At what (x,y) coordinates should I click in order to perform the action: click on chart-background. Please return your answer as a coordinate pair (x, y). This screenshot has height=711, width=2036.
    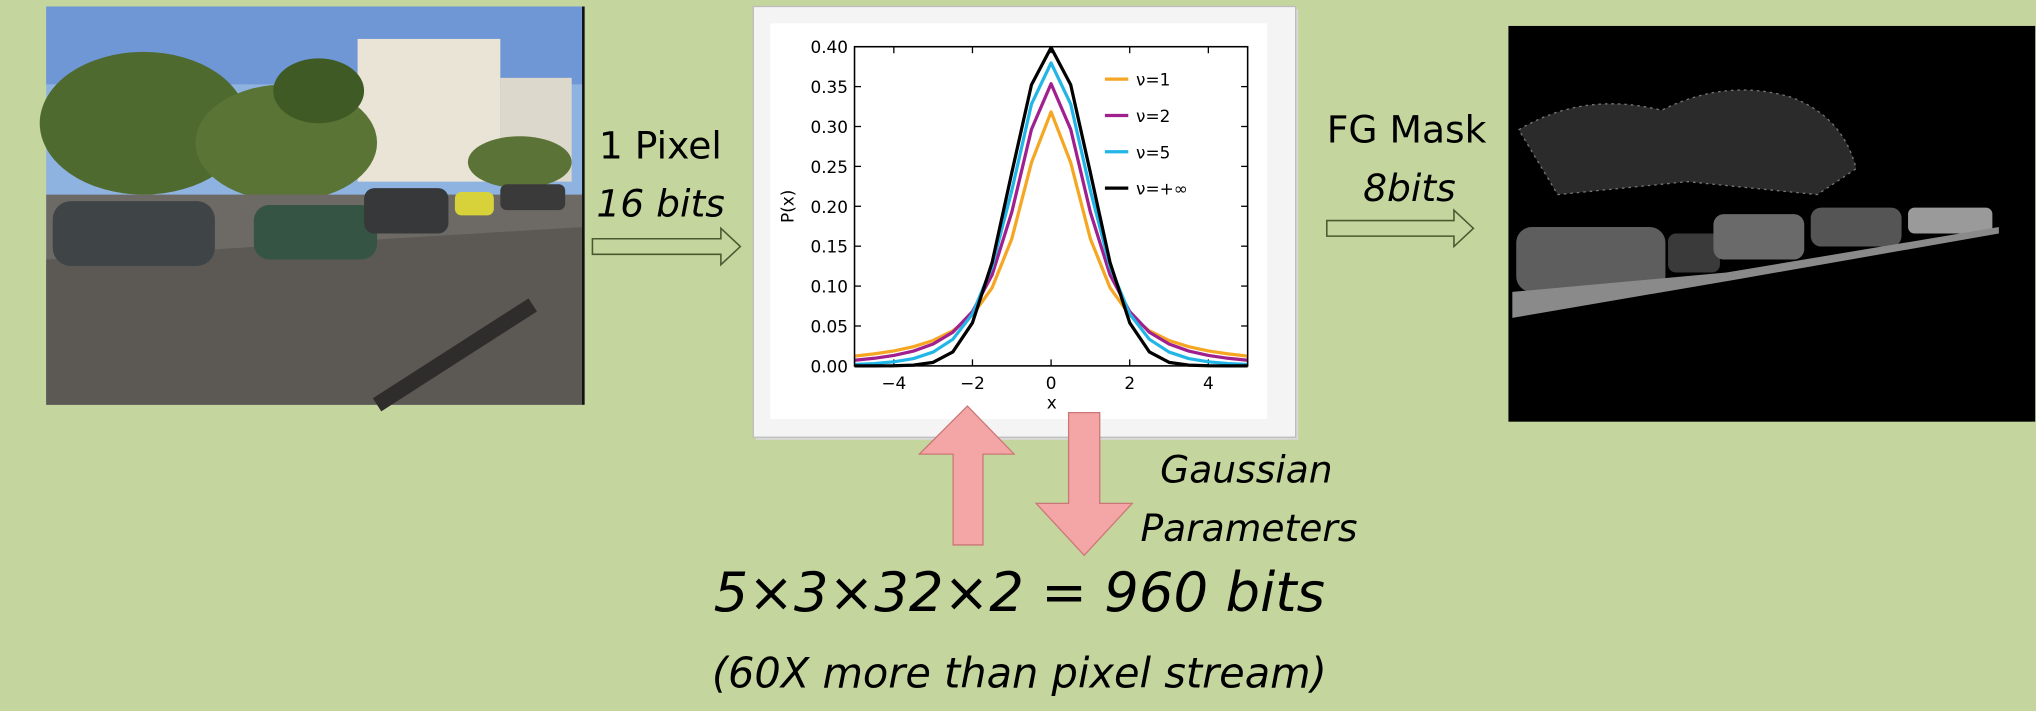
    Looking at the image, I should click on (1019, 221).